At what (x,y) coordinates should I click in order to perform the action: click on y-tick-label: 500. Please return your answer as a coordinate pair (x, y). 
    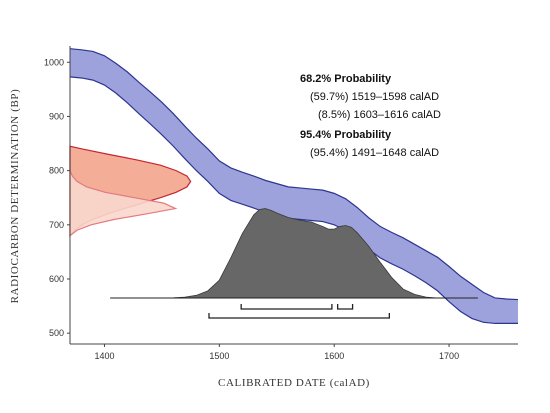
    Looking at the image, I should click on (56, 333).